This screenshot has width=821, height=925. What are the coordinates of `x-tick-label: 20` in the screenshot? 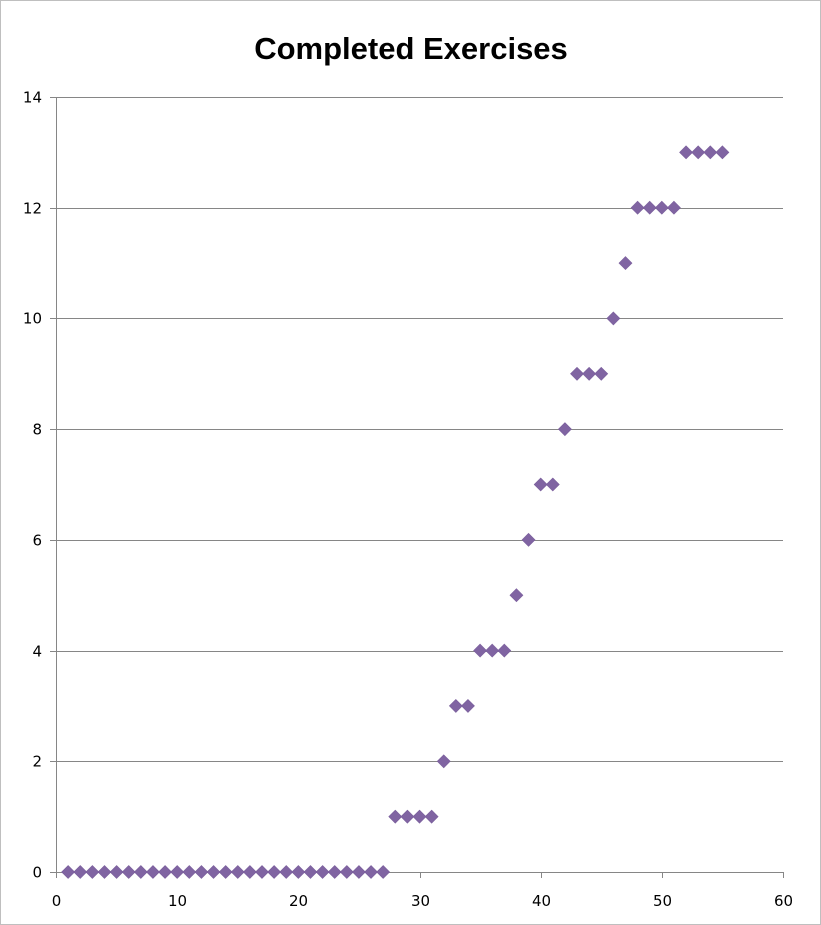 It's located at (298, 901).